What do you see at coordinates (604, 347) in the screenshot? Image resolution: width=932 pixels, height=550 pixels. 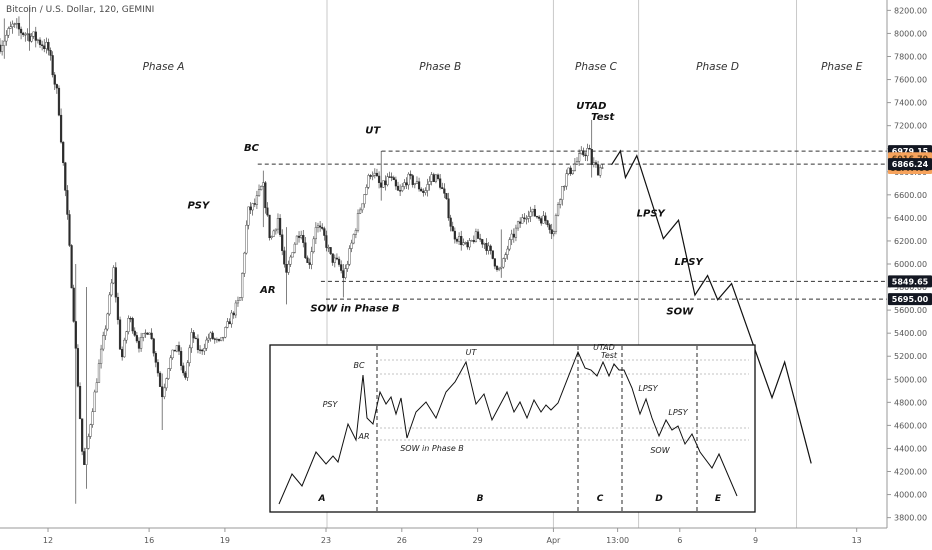 I see `inset-event-label: UTAD` at bounding box center [604, 347].